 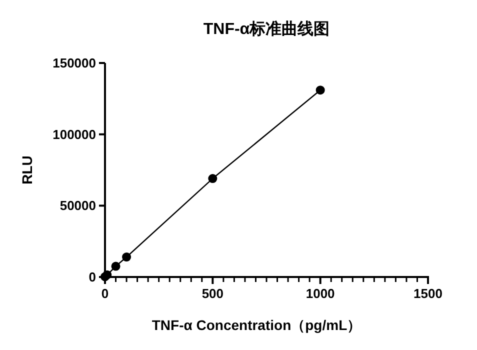 What do you see at coordinates (74, 134) in the screenshot?
I see `y-tick-label: 100000` at bounding box center [74, 134].